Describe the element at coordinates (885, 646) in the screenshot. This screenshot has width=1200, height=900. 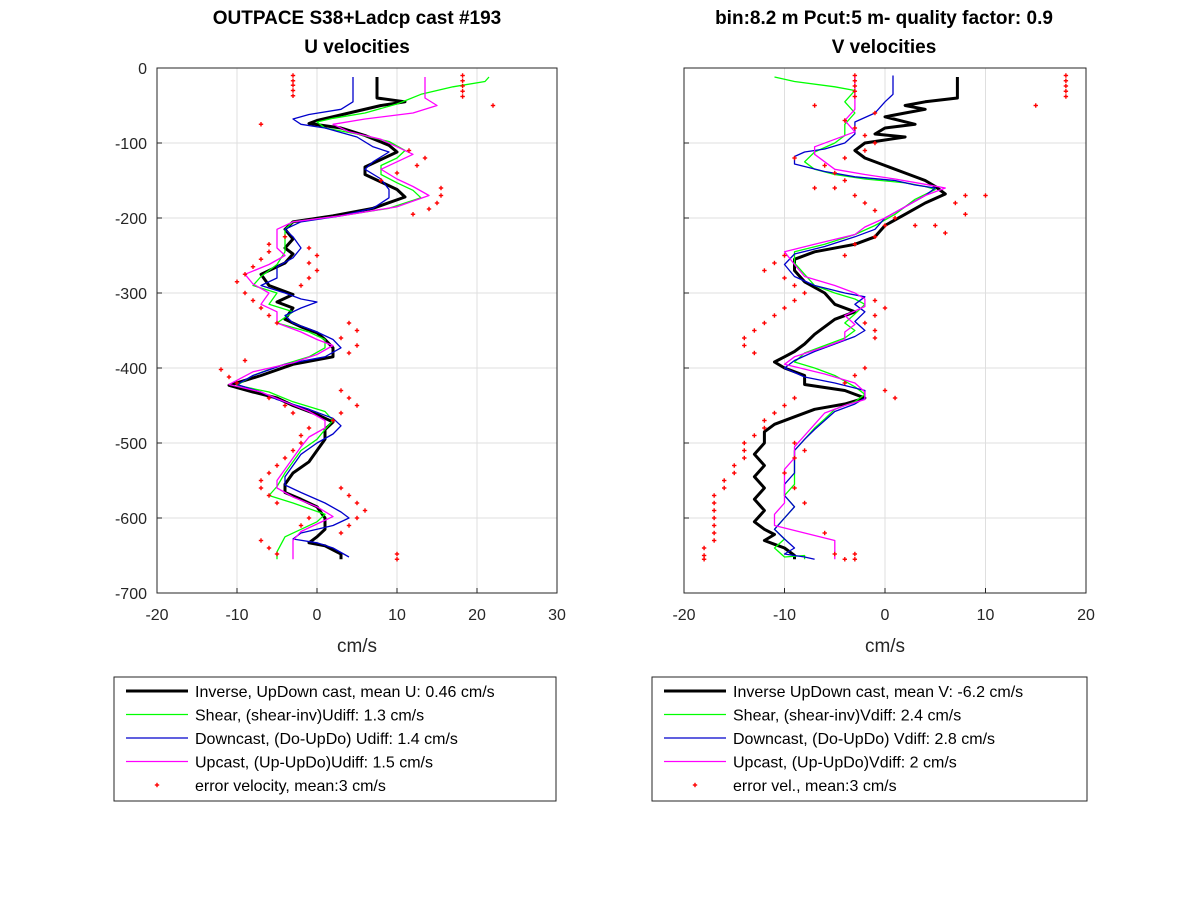
I see `v-x-axis-label: cm/s` at that location.